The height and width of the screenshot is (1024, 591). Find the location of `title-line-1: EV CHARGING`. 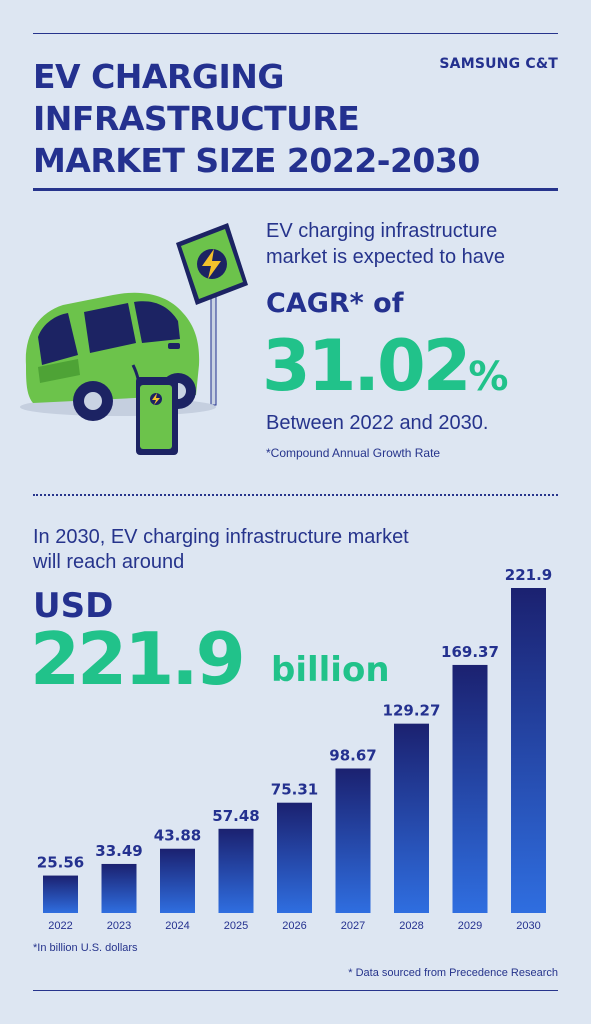

title-line-1: EV CHARGING is located at coordinates (158, 76).